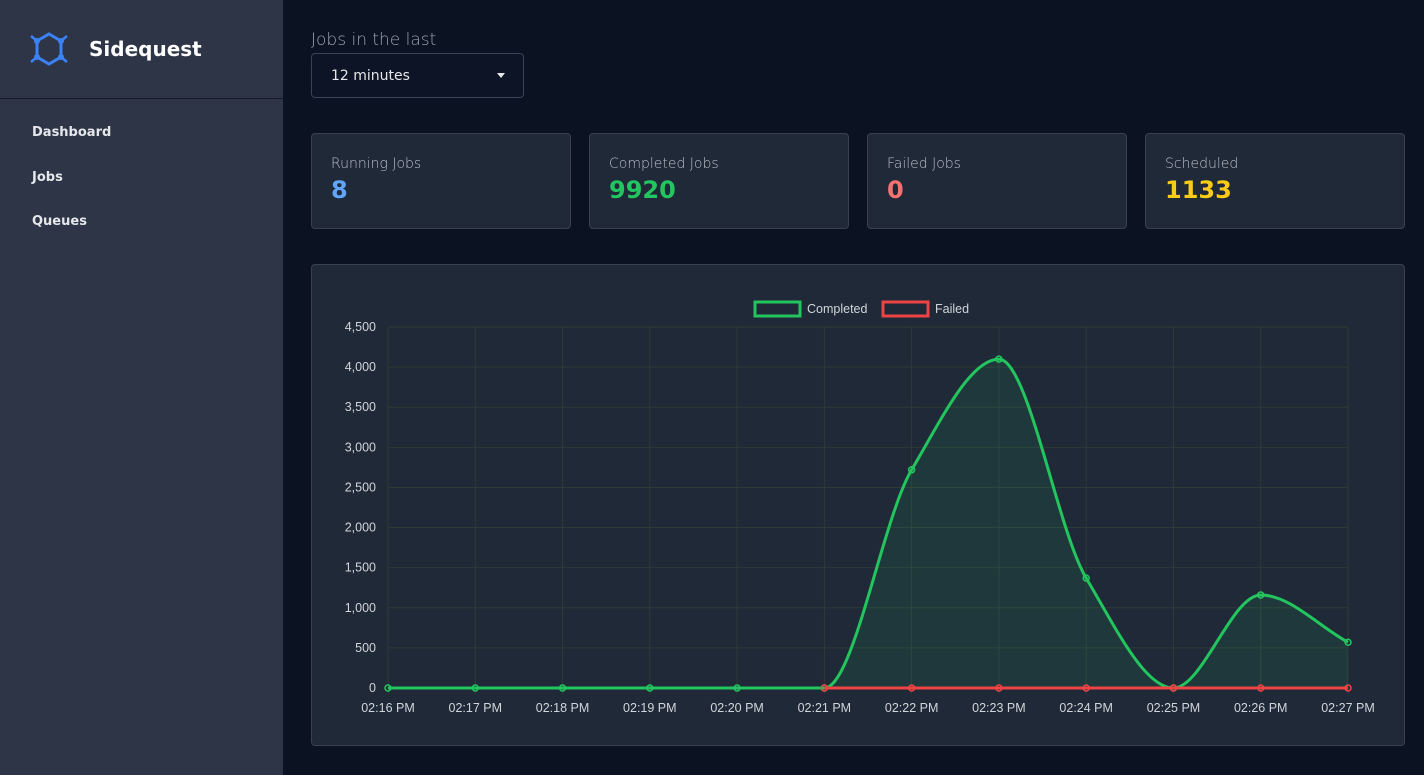 The image size is (1424, 775). What do you see at coordinates (642, 190) in the screenshot?
I see `stat-value: 9920` at bounding box center [642, 190].